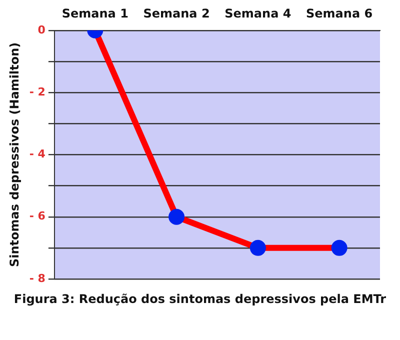 The width and height of the screenshot is (400, 340). I want to click on x-tick-label: Semana 2, so click(176, 13).